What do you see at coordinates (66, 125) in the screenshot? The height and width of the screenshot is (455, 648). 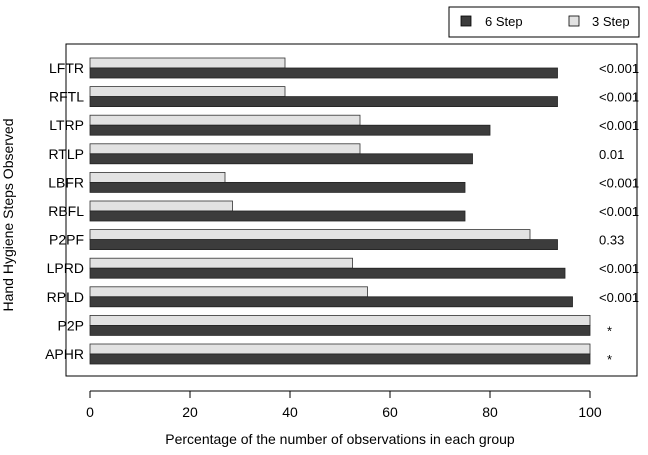 I see `category-label-ltrp: LTRP` at bounding box center [66, 125].